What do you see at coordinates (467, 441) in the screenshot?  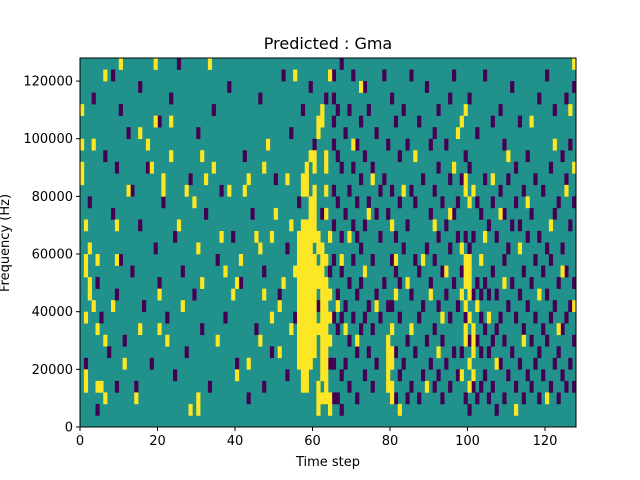 I see `x-tick-label: 100` at bounding box center [467, 441].